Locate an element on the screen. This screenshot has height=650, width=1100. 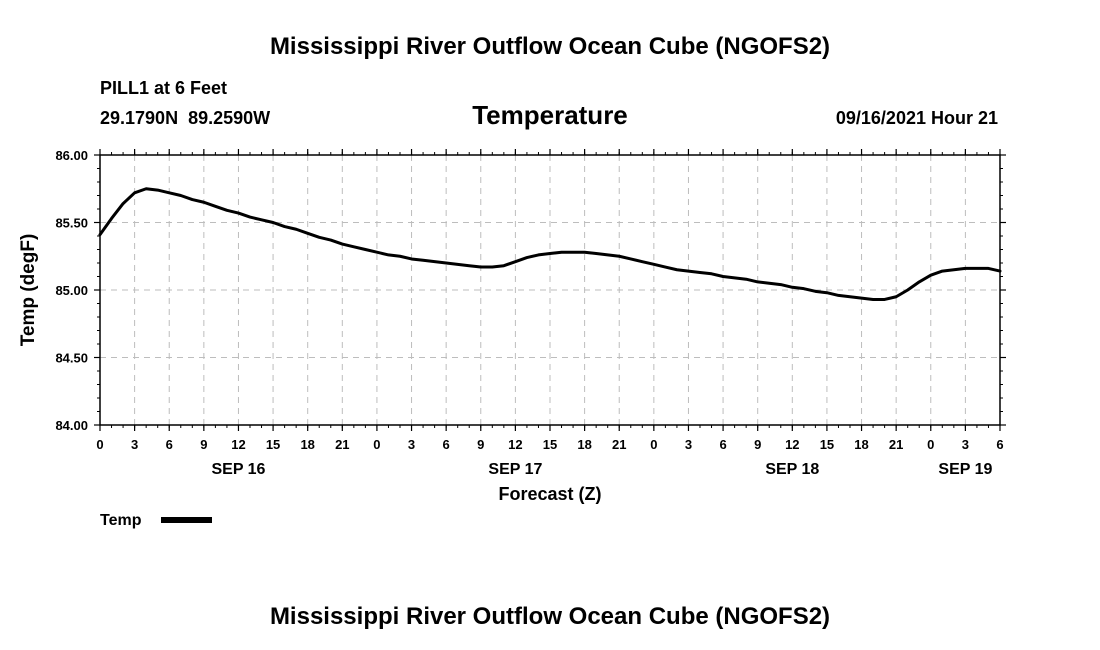
station-coordinates: 29.1790N 89.2590W is located at coordinates (185, 118).